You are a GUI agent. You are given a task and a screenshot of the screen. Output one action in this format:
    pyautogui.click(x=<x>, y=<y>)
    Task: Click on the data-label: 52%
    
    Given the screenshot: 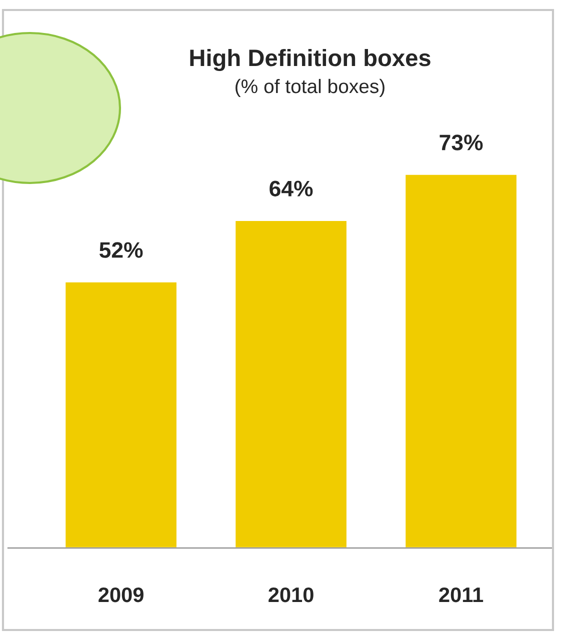 What is the action you would take?
    pyautogui.click(x=121, y=250)
    